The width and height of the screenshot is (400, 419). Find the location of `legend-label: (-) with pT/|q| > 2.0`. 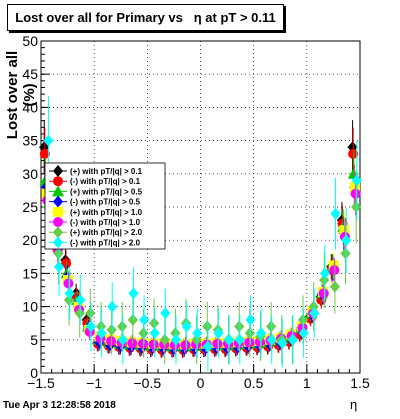

legend-label: (-) with pT/|q| > 2.0 is located at coordinates (105, 242).